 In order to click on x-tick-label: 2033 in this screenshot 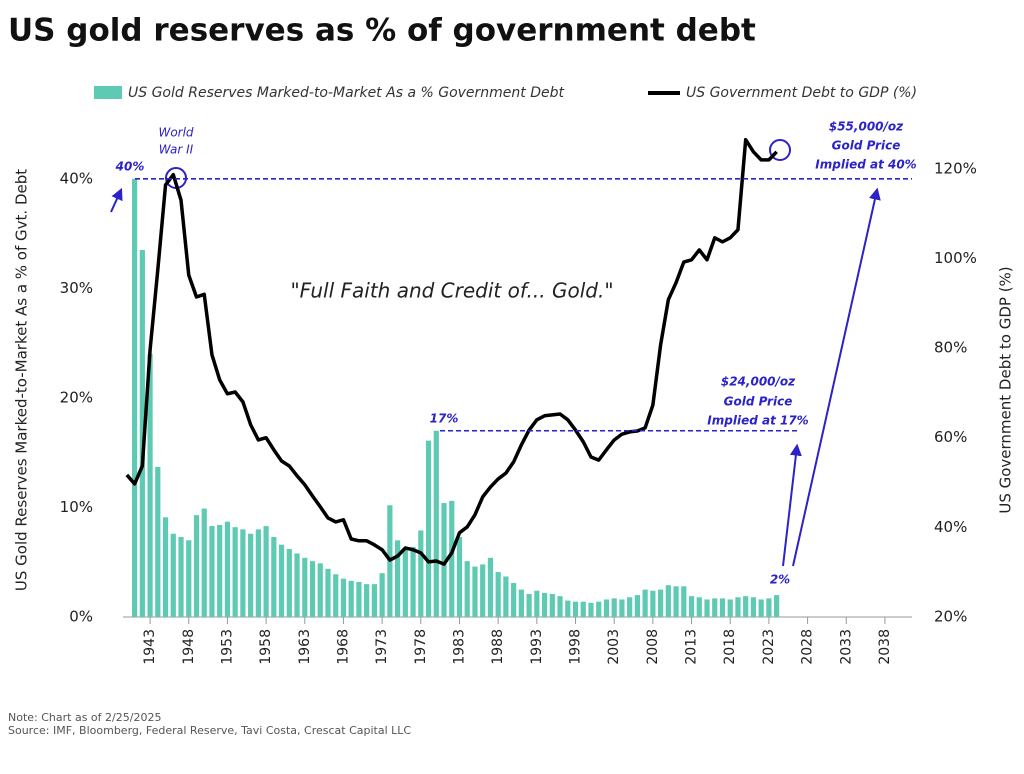, I will do `click(846, 647)`.